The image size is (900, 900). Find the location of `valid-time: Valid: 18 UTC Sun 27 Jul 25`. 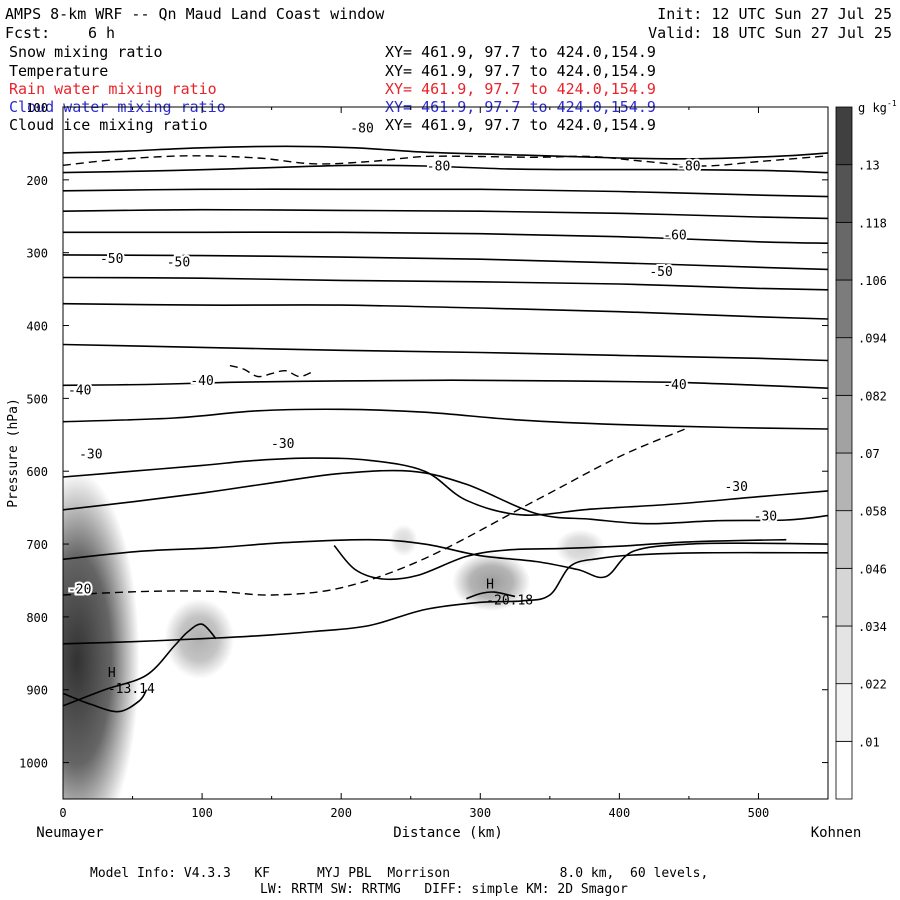

valid-time: Valid: 18 UTC Sun 27 Jul 25 is located at coordinates (770, 33).